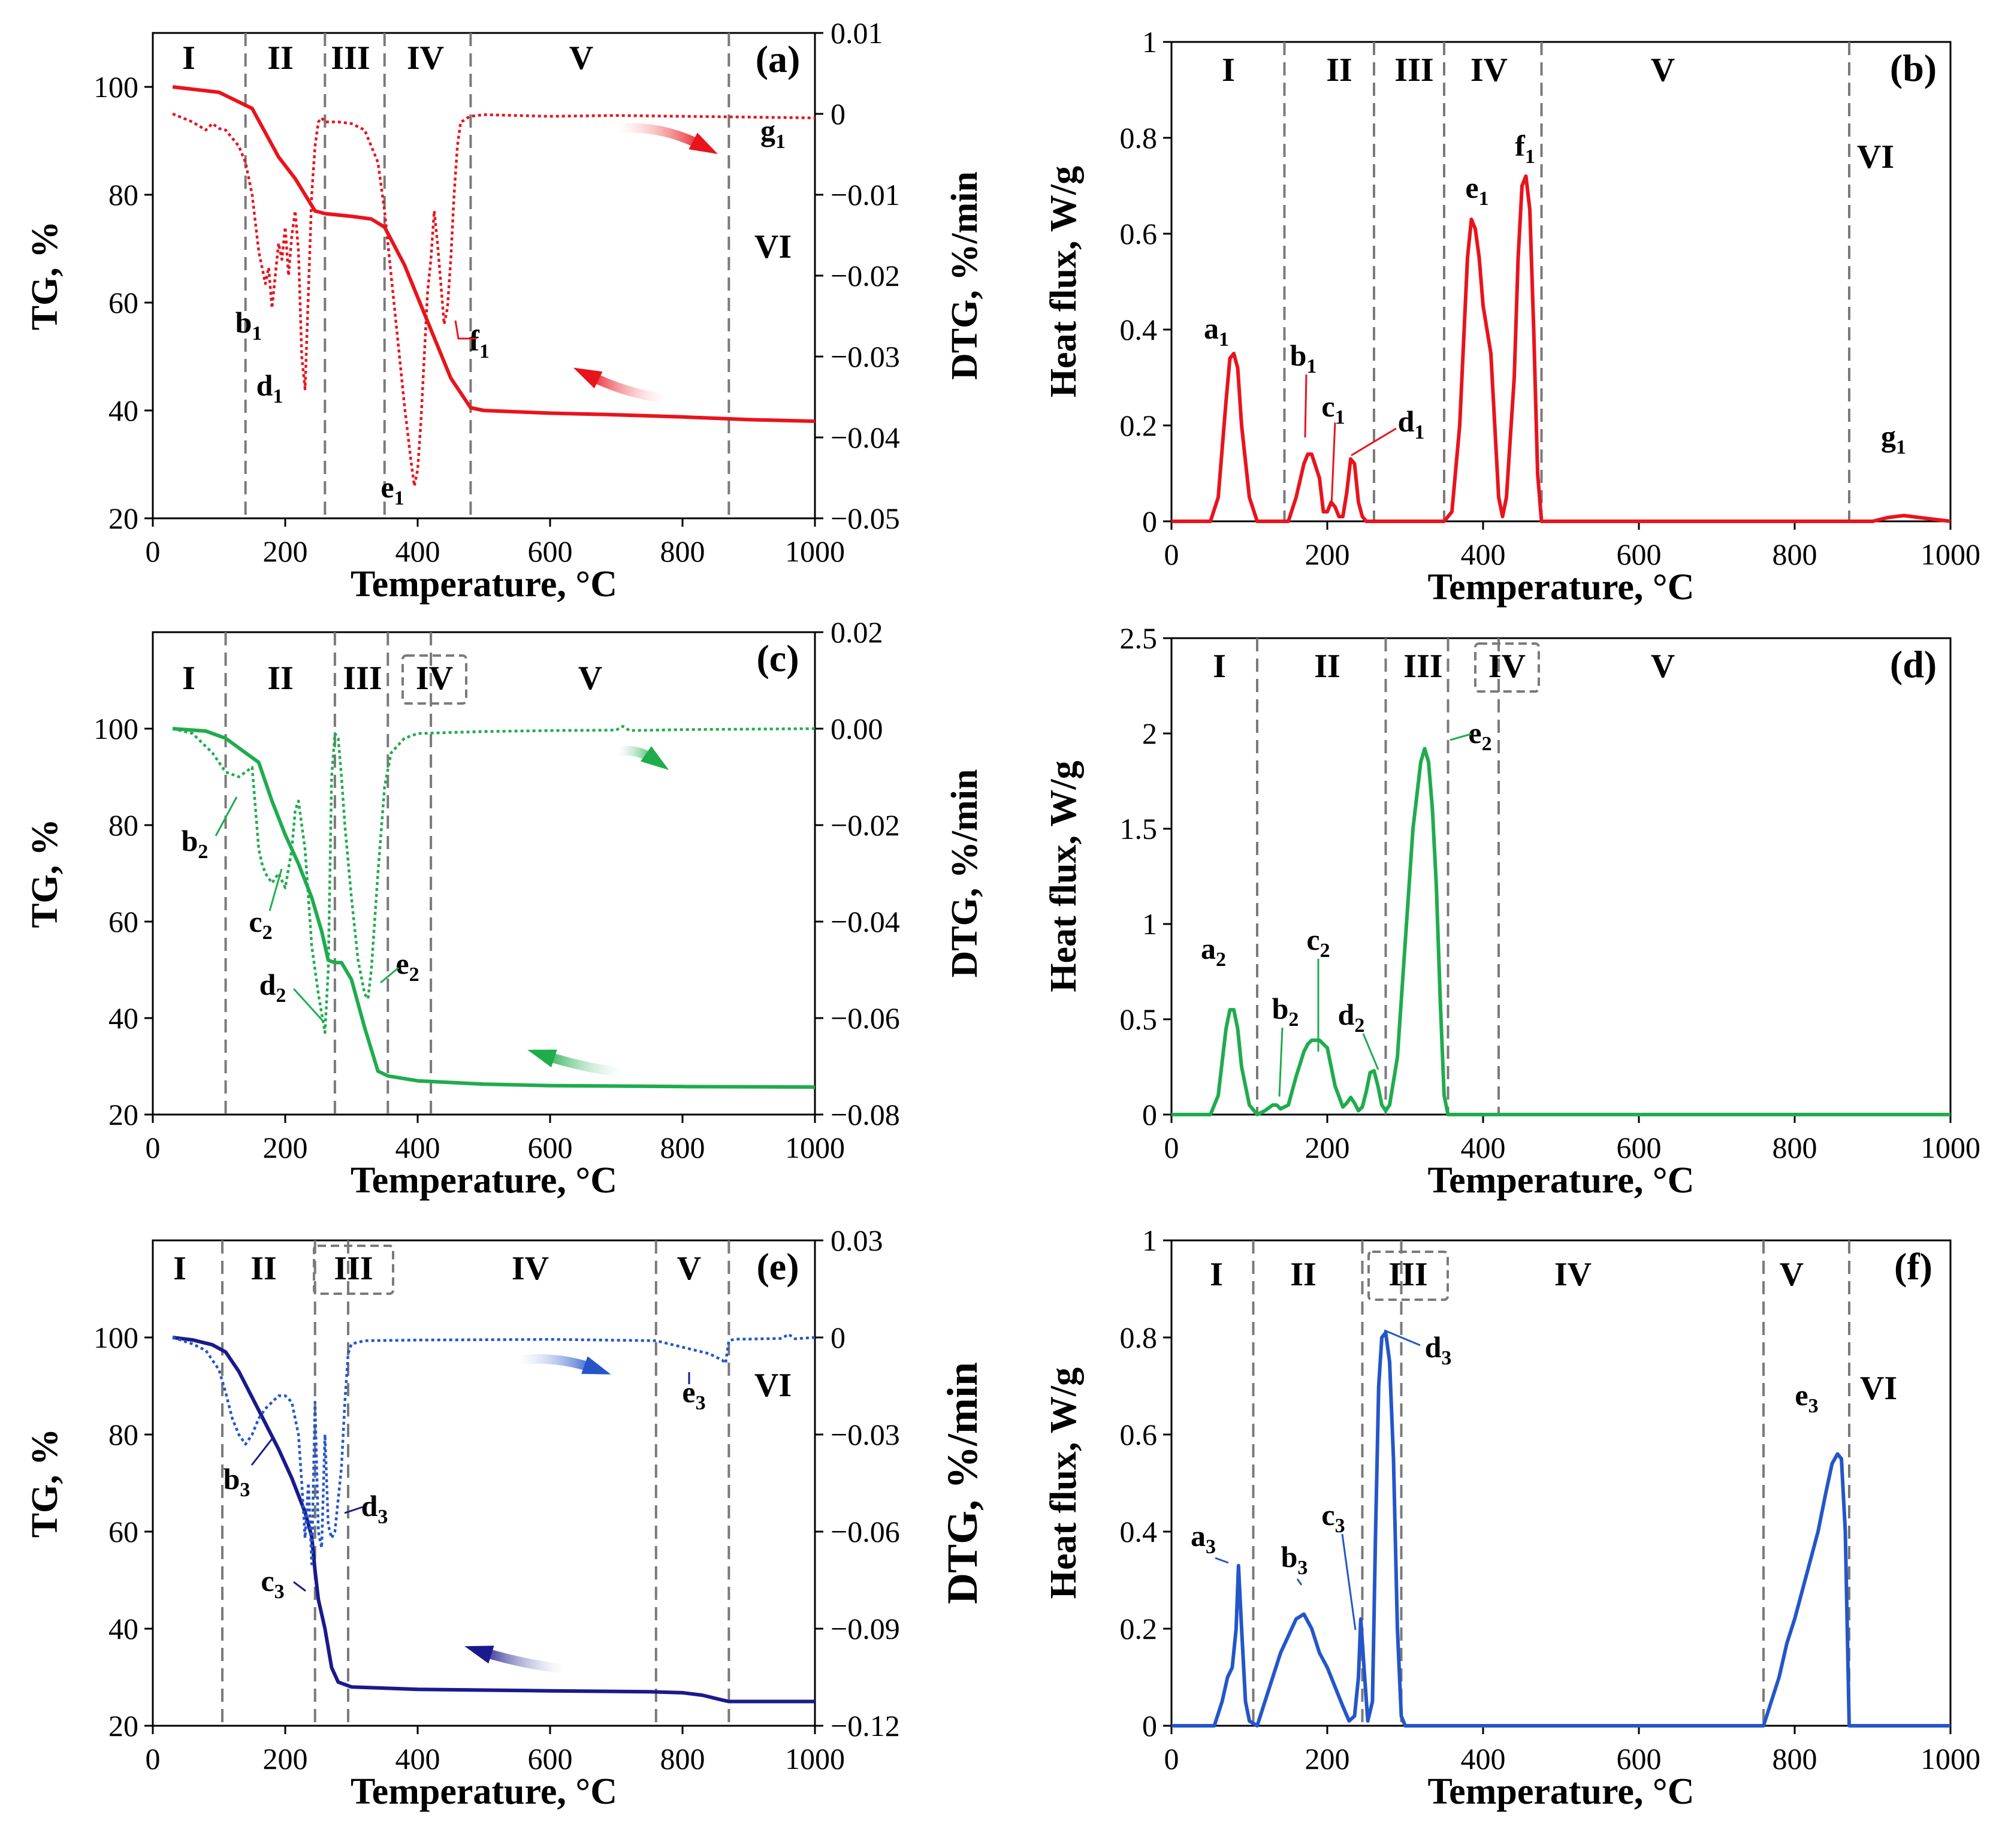 Image resolution: width=2005 pixels, height=1848 pixels. What do you see at coordinates (1333, 408) in the screenshot?
I see `peak-annotation: c1` at bounding box center [1333, 408].